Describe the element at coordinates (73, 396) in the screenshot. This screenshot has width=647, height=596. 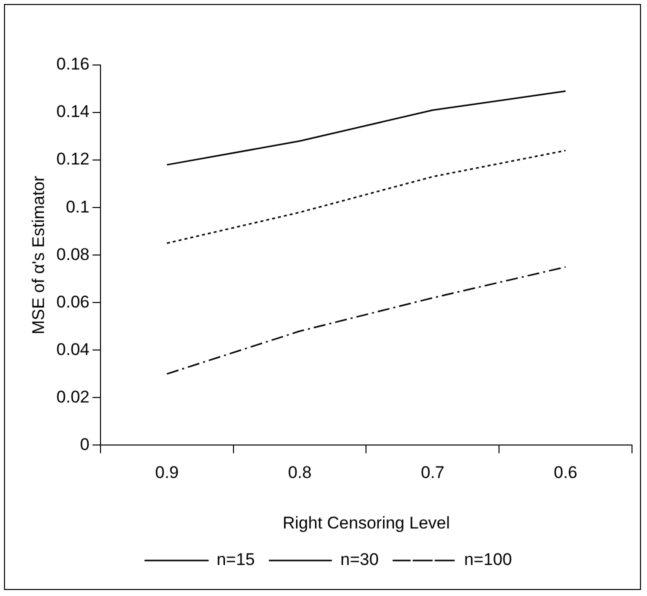
I see `y-tick-label: 0.02` at that location.